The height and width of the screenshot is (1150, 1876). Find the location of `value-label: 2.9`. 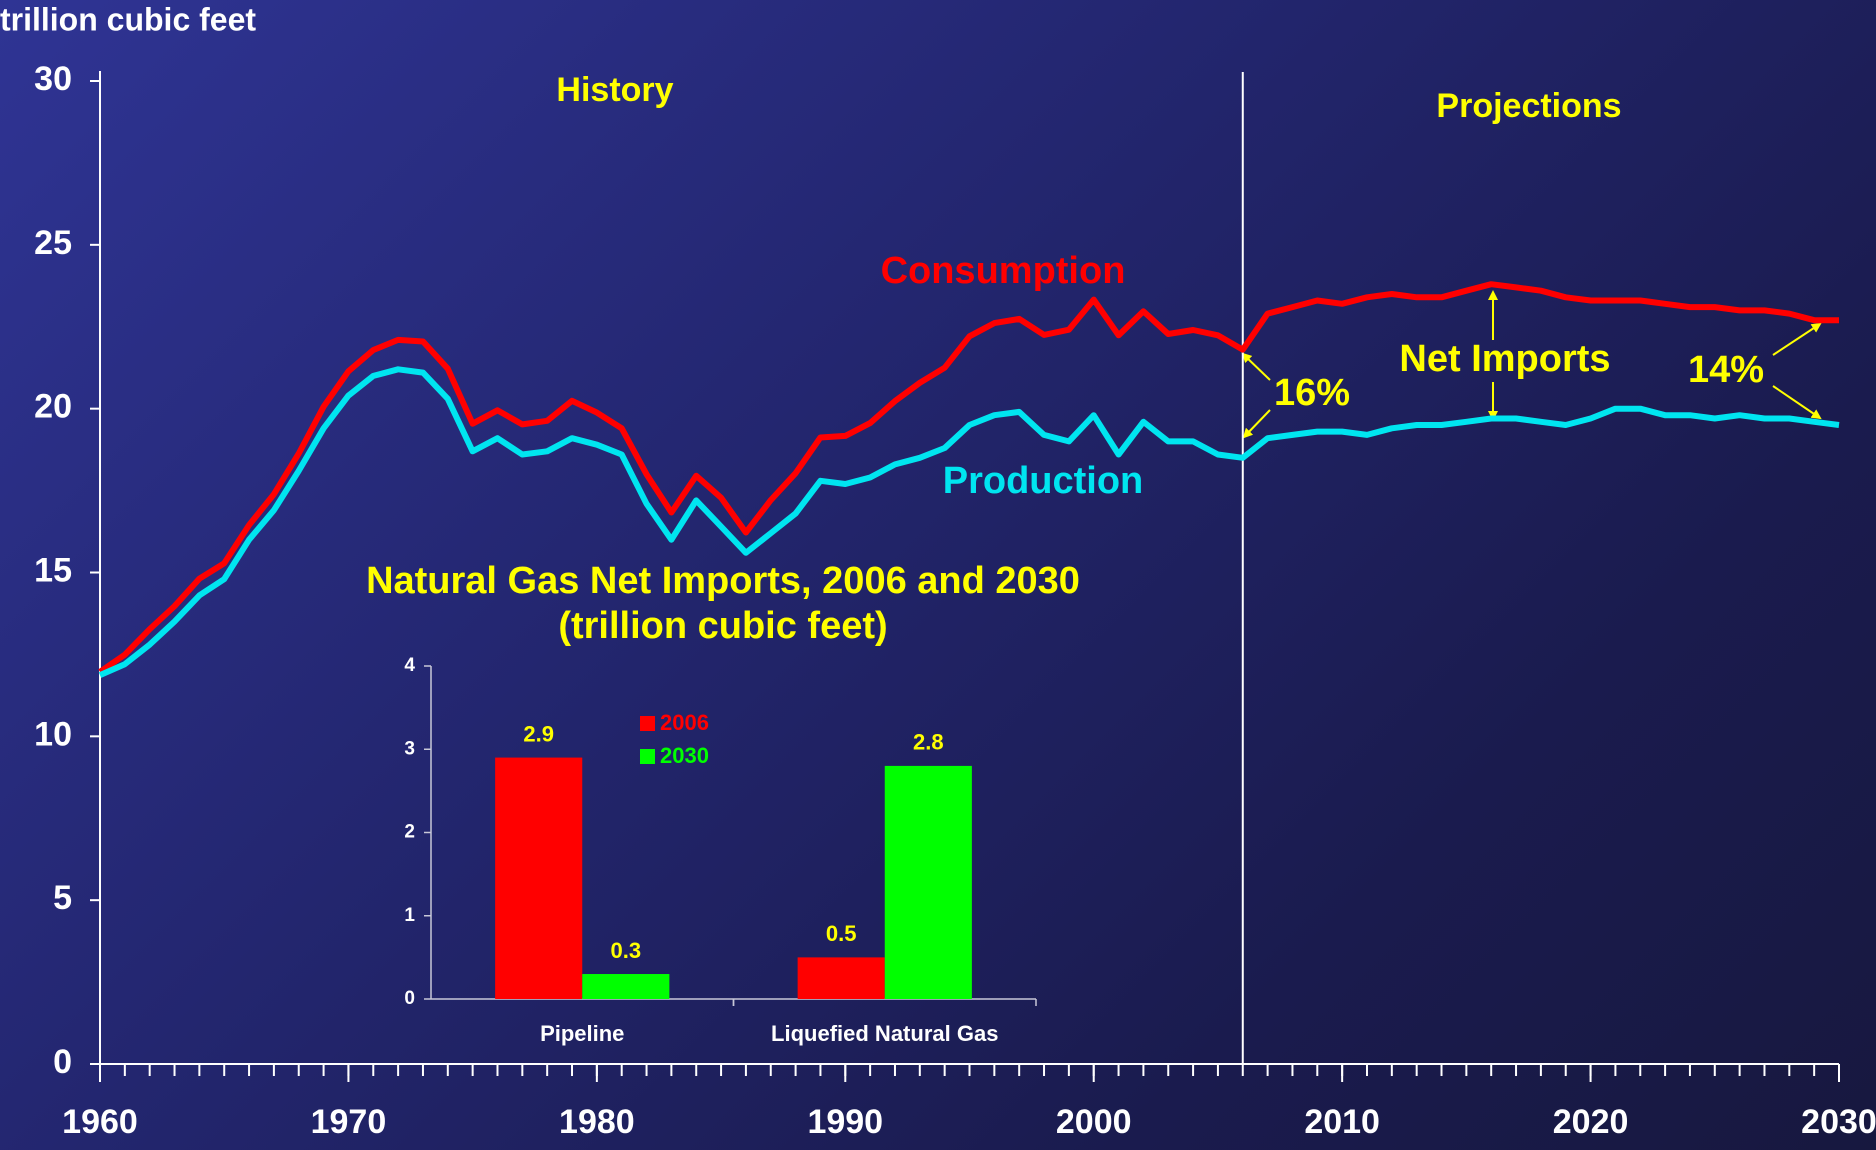

value-label: 2.9 is located at coordinates (538, 733).